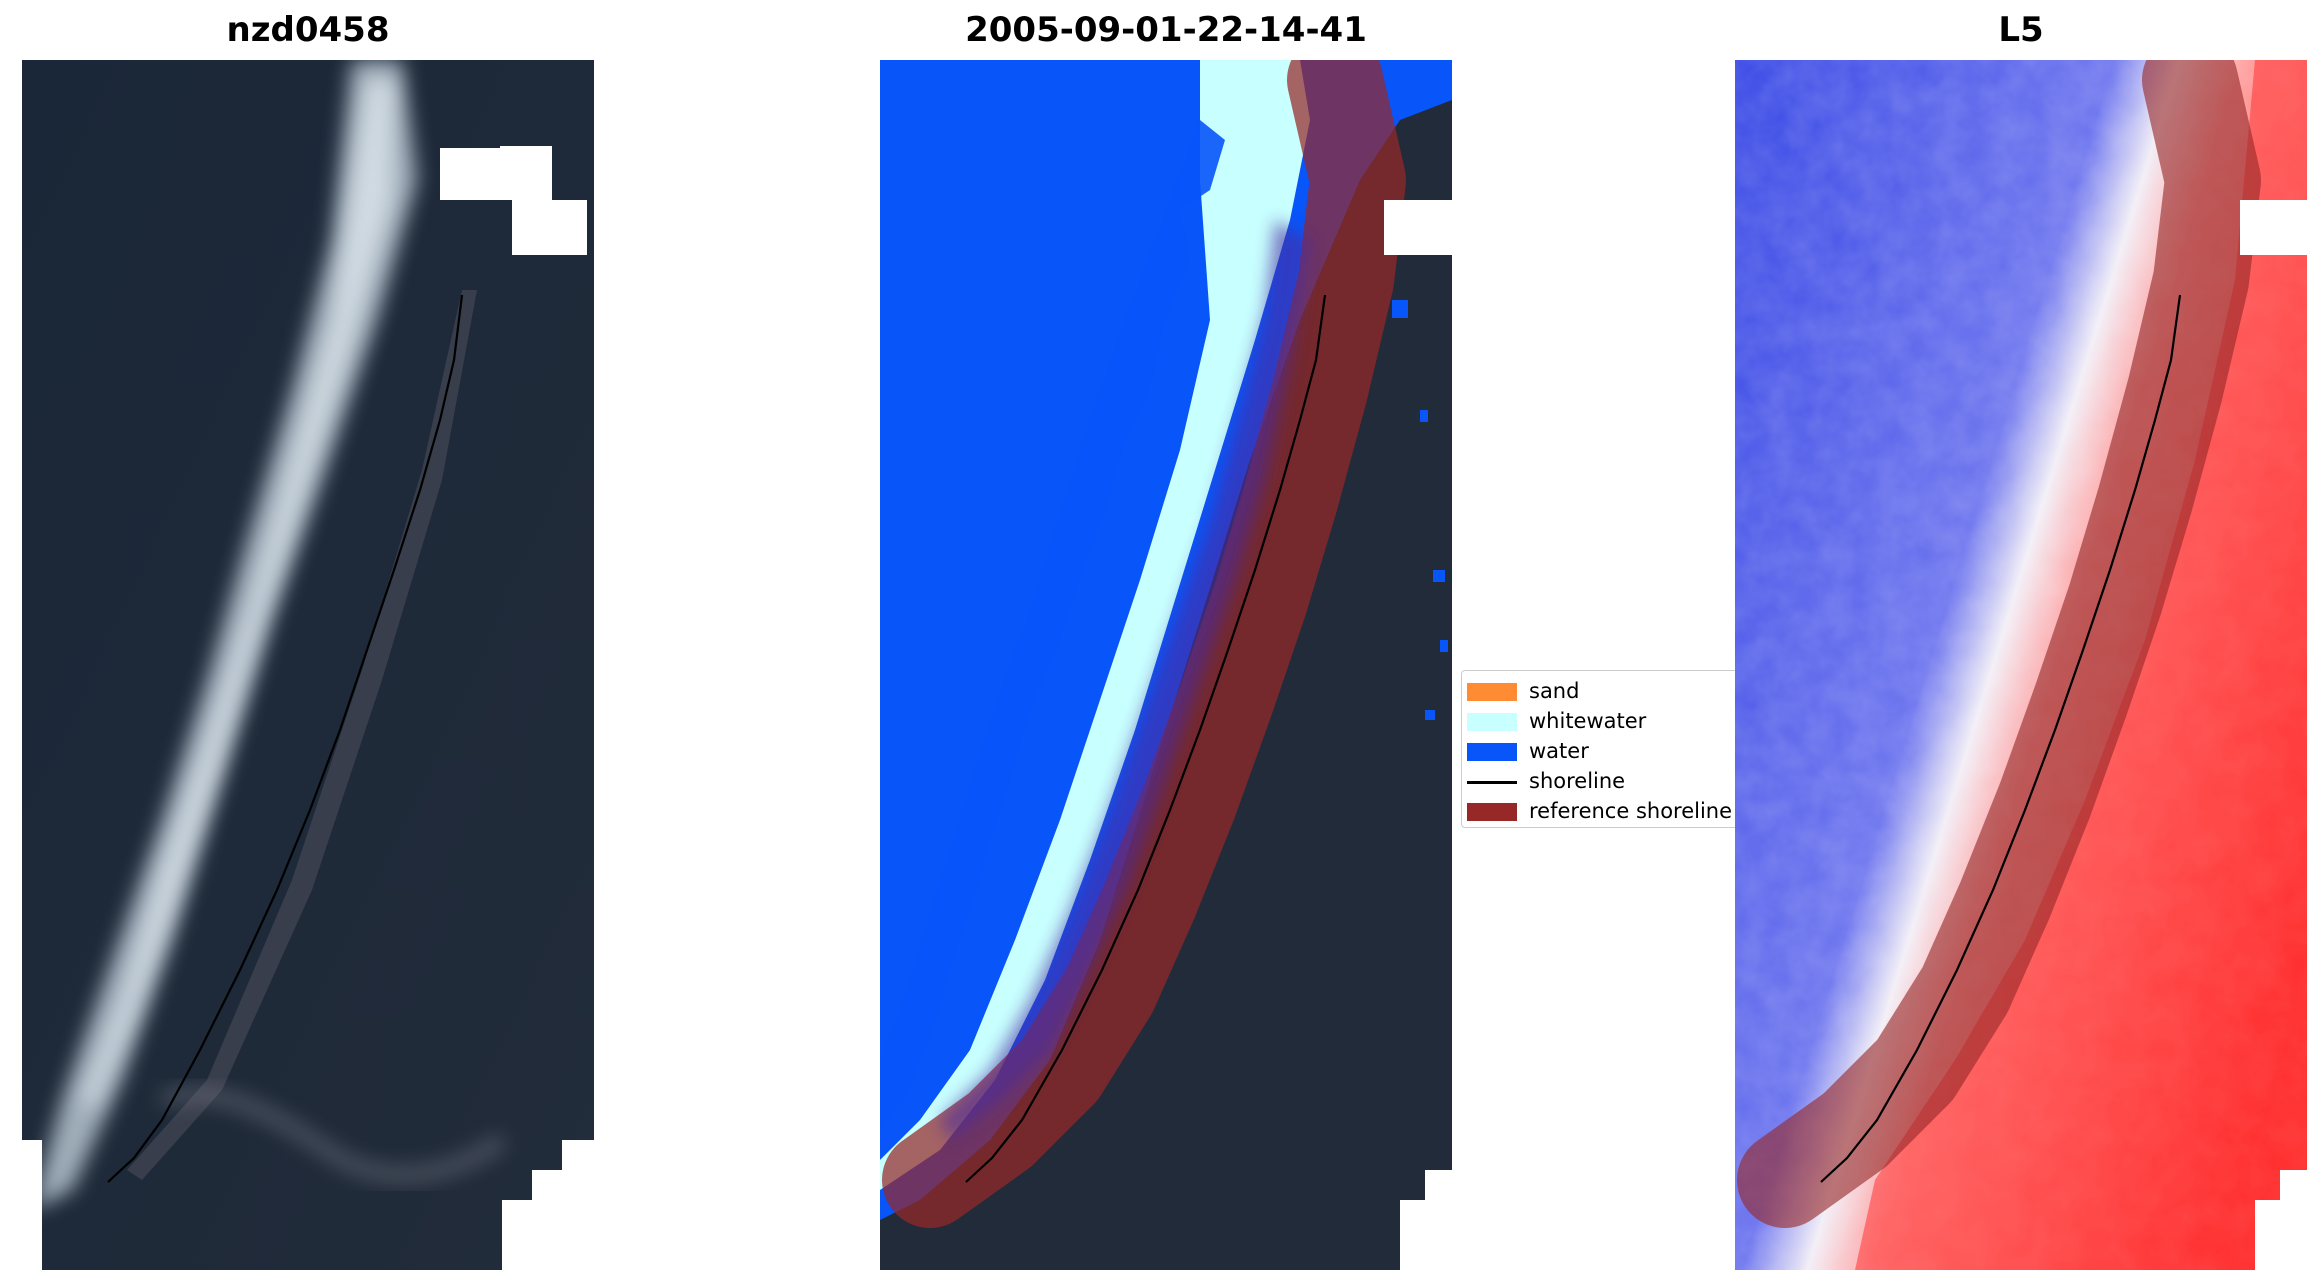 This screenshot has height=1283, width=2322. What do you see at coordinates (1492, 782) in the screenshot?
I see `shoreline-swatch` at bounding box center [1492, 782].